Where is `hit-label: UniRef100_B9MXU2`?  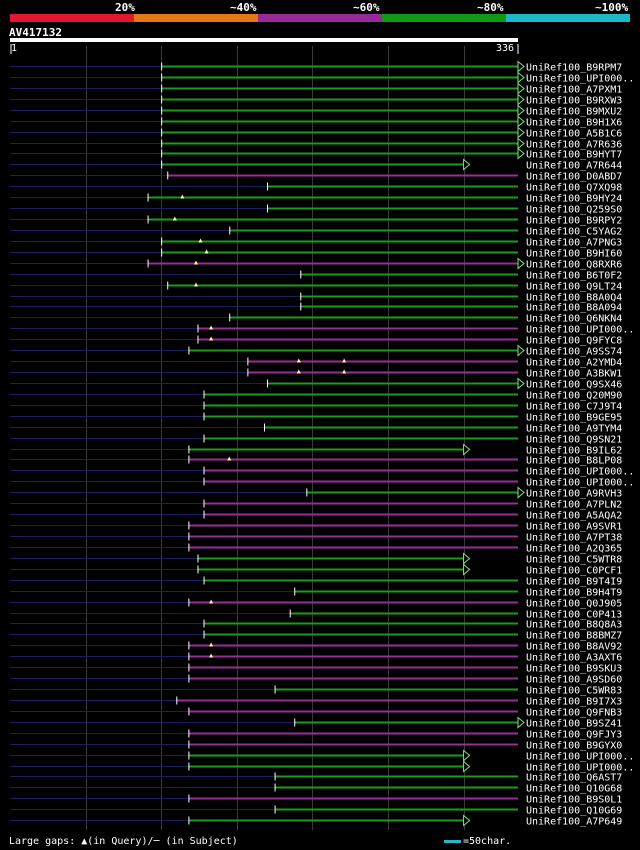
hit-label: UniRef100_B9MXU2 is located at coordinates (574, 112).